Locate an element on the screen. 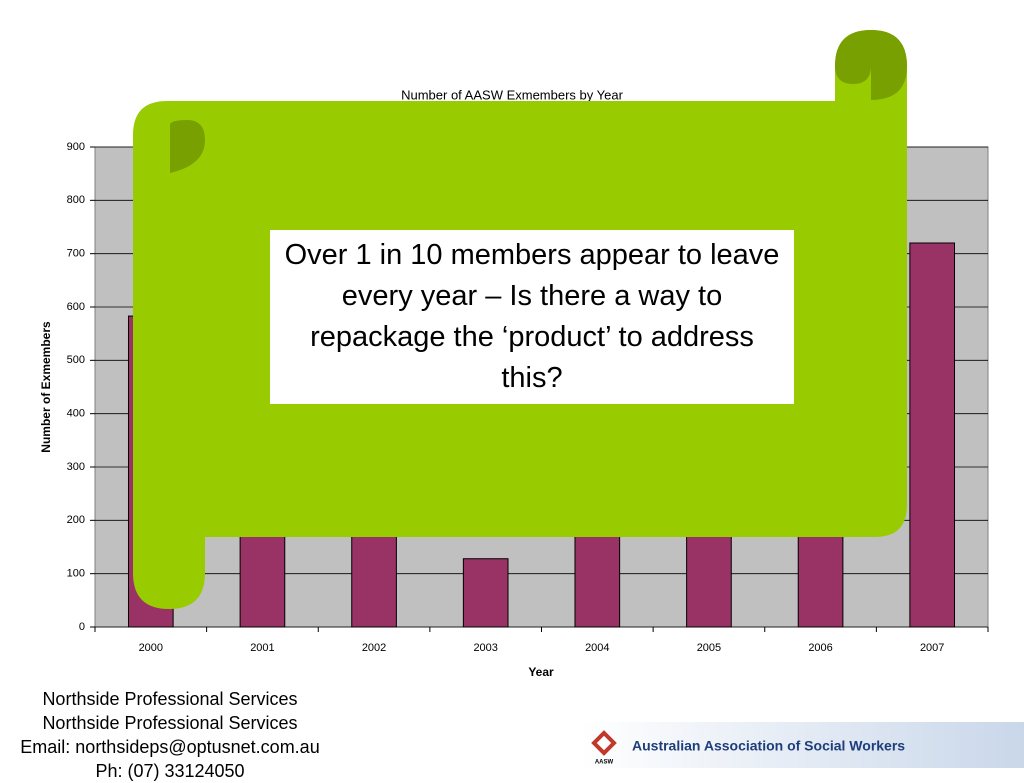 The image size is (1024, 783). x-axis-label: Year is located at coordinates (541, 672).